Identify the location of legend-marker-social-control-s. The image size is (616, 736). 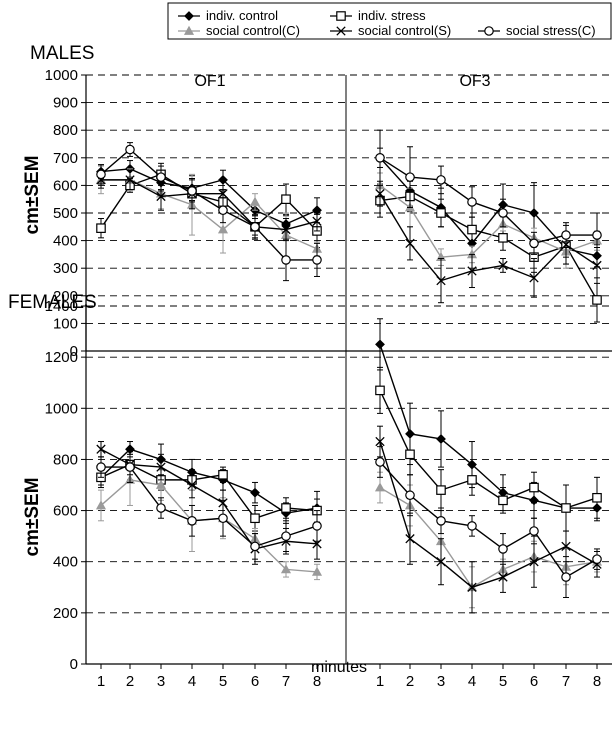
(341, 31).